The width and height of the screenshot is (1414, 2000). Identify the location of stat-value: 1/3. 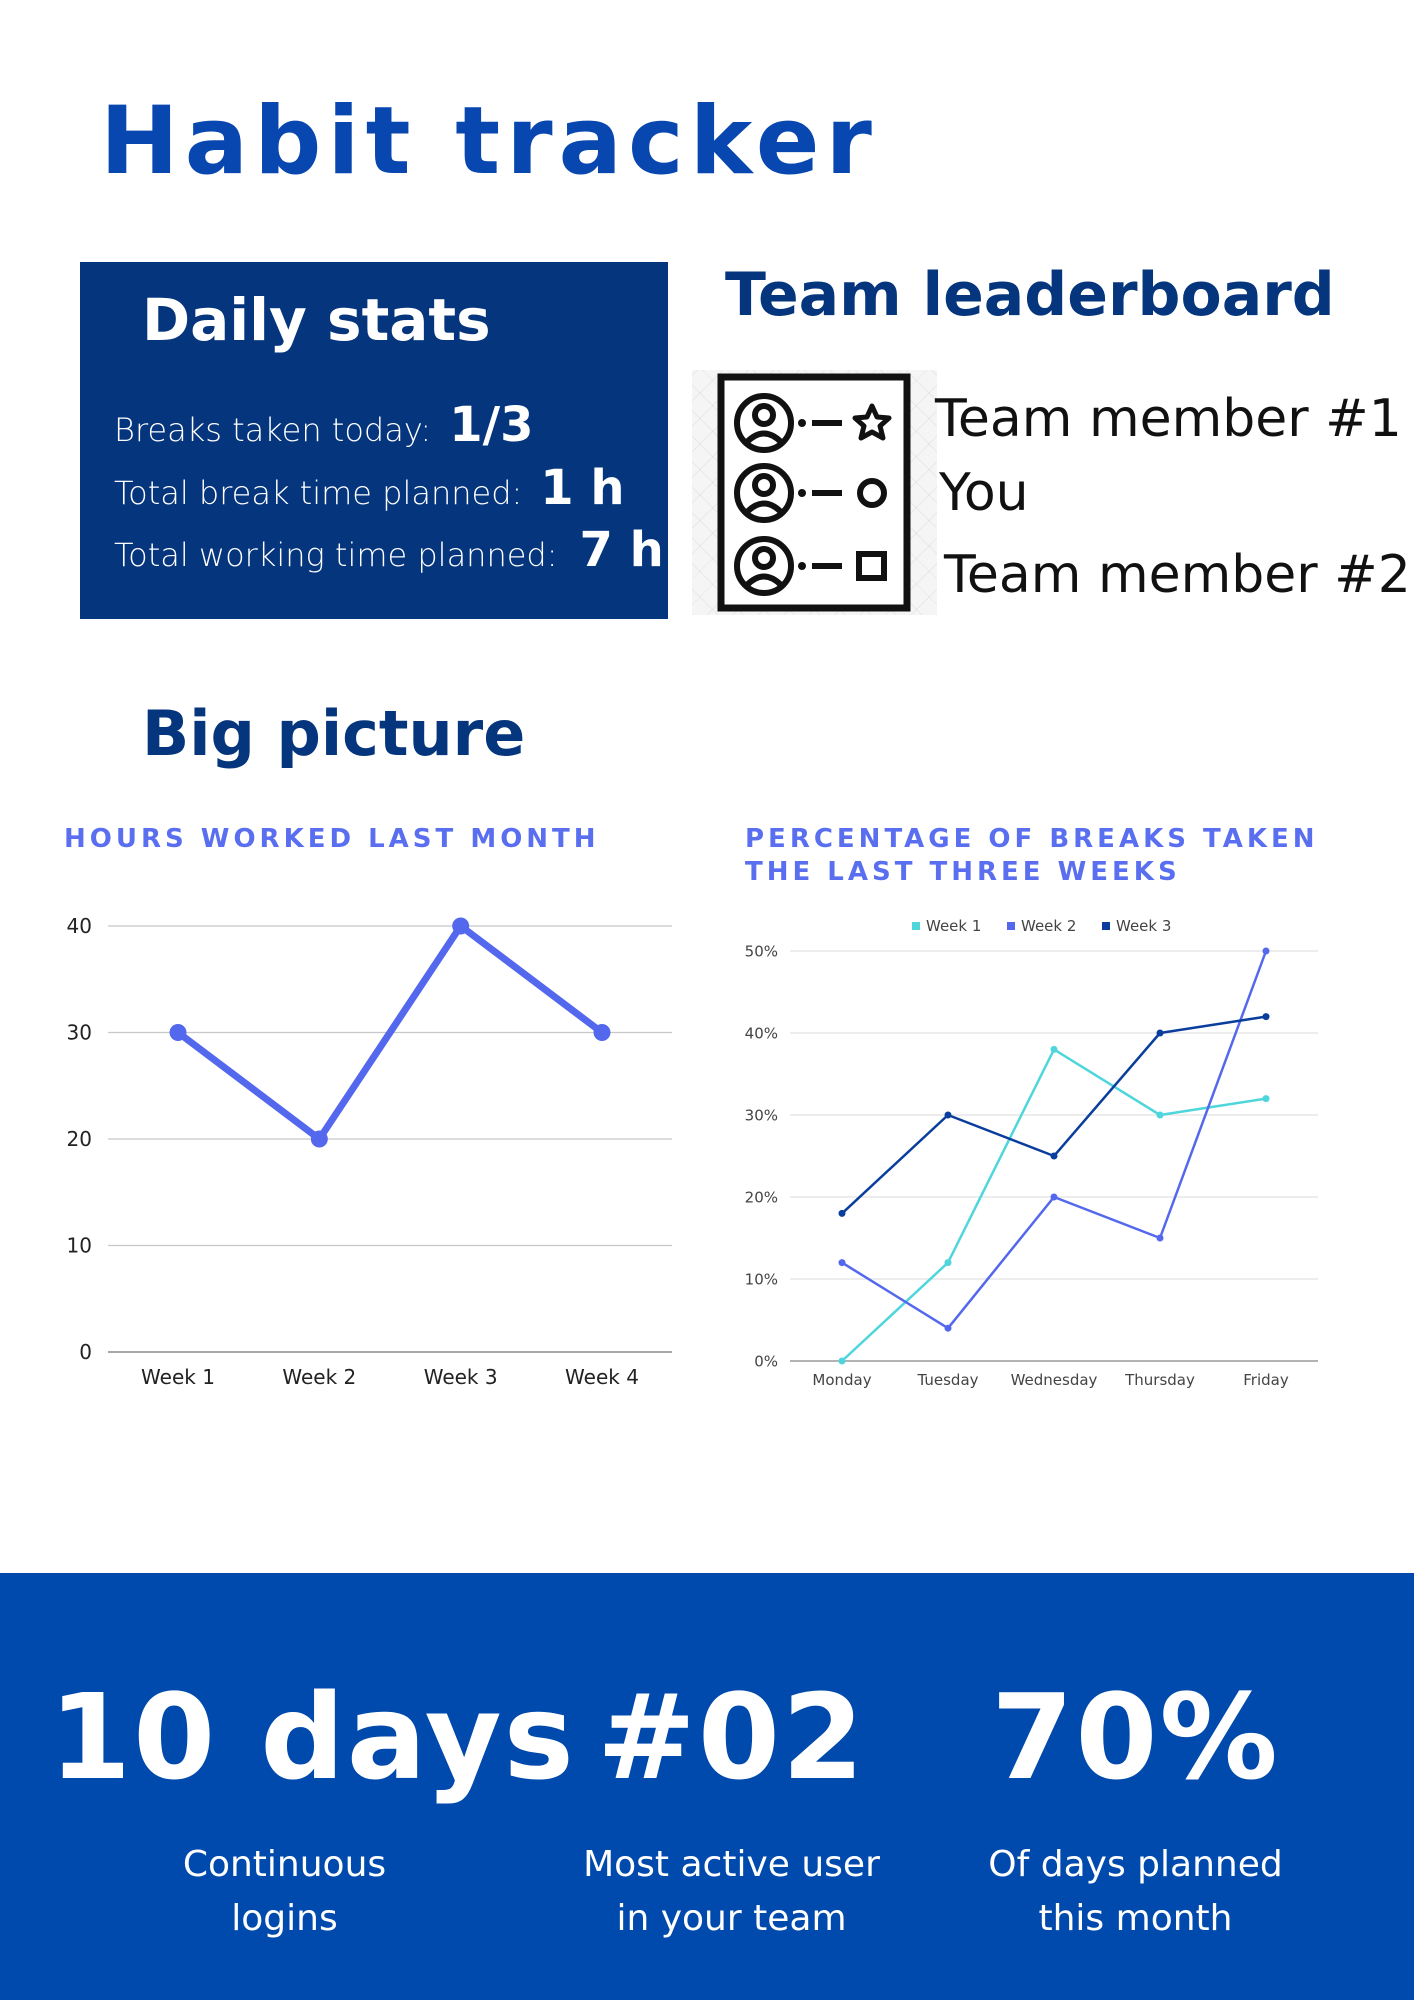
(491, 425).